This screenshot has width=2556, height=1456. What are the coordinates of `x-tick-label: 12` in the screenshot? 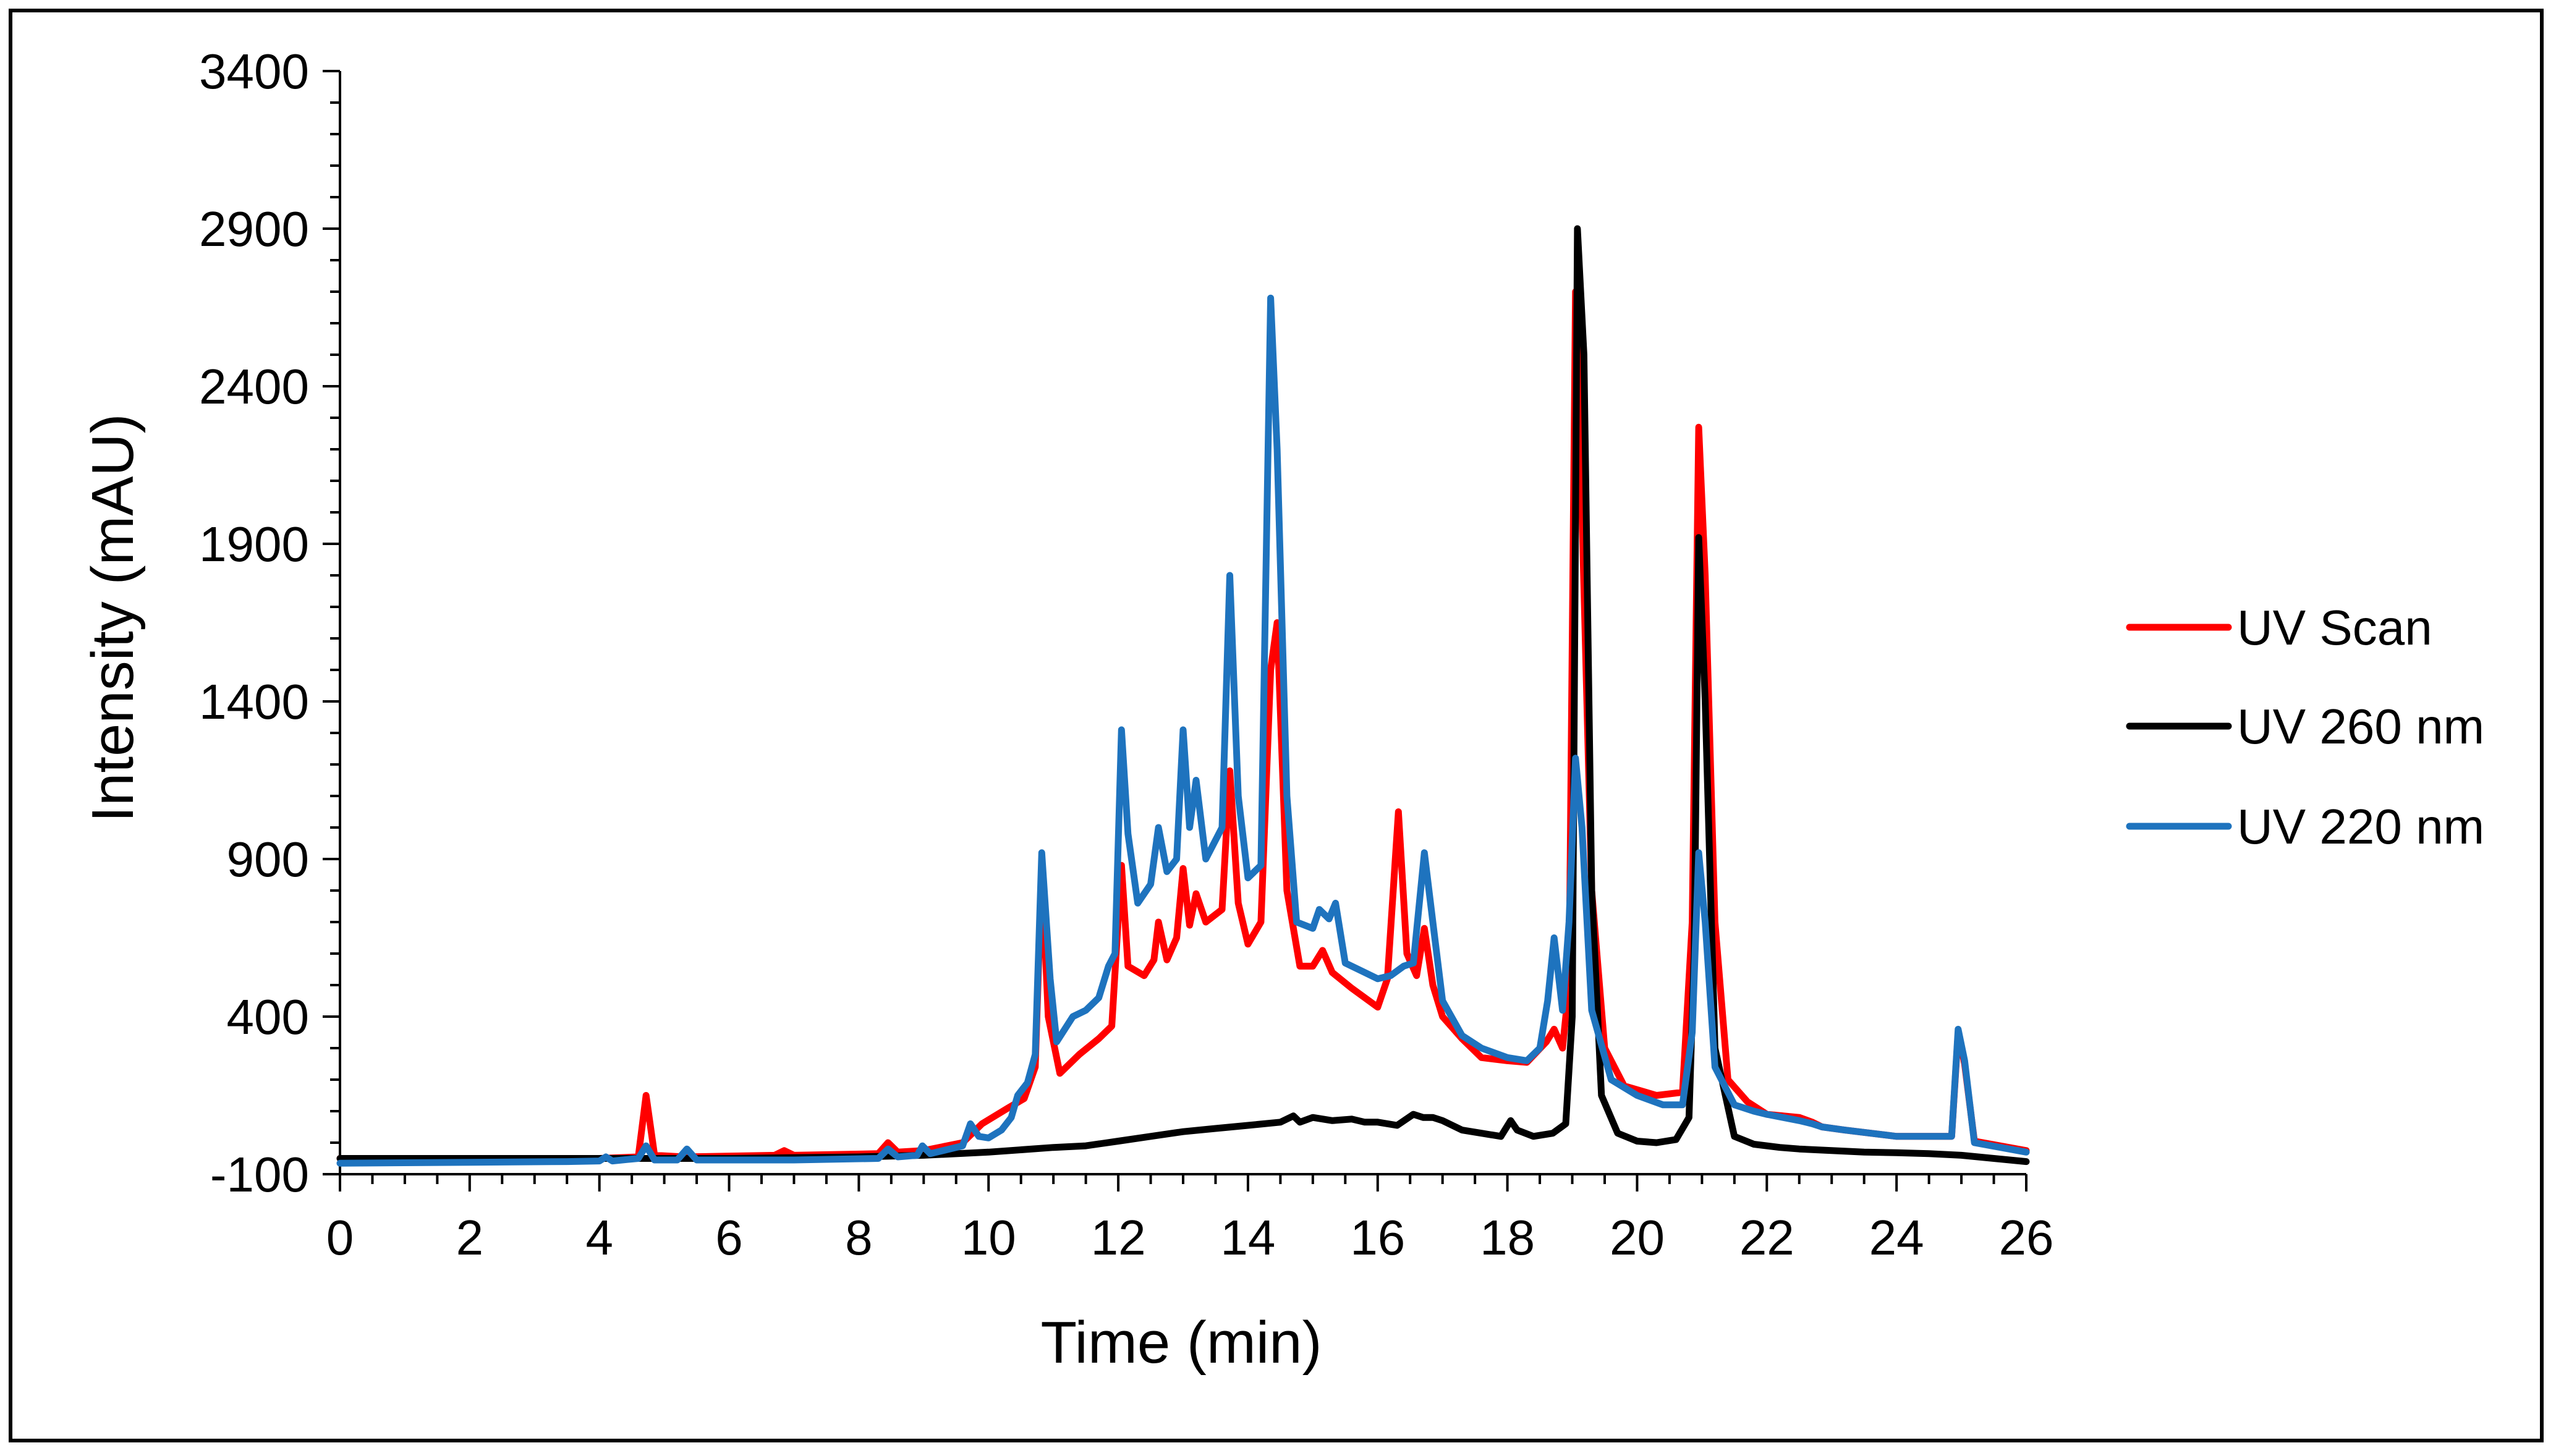 It's located at (1118, 1237).